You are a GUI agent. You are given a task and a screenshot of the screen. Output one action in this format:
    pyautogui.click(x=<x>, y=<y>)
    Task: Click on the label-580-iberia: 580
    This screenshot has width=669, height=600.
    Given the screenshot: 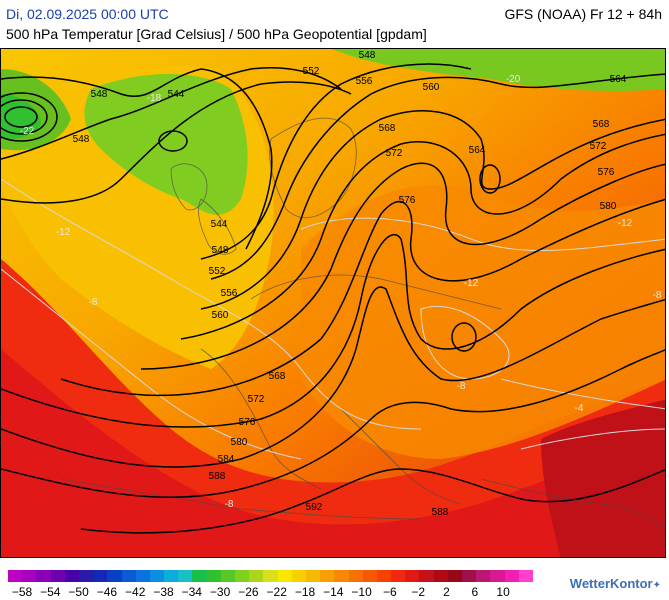 What is the action you would take?
    pyautogui.click(x=239, y=442)
    